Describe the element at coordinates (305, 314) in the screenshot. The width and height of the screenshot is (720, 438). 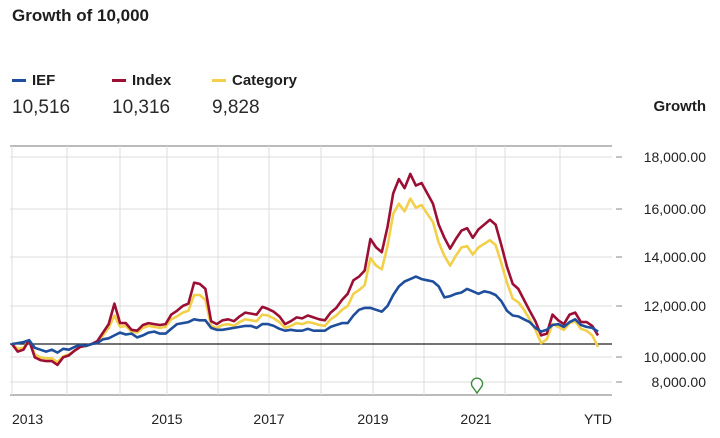
I see `series-line-ief` at that location.